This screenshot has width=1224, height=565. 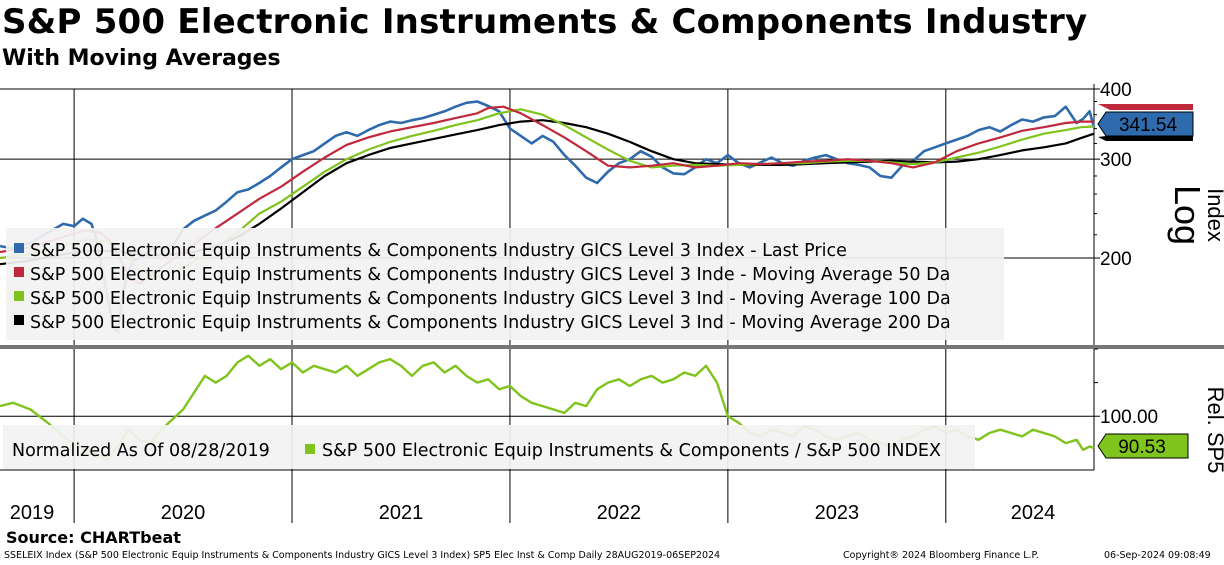 I want to click on y-tick-label: 300, so click(x=1116, y=160).